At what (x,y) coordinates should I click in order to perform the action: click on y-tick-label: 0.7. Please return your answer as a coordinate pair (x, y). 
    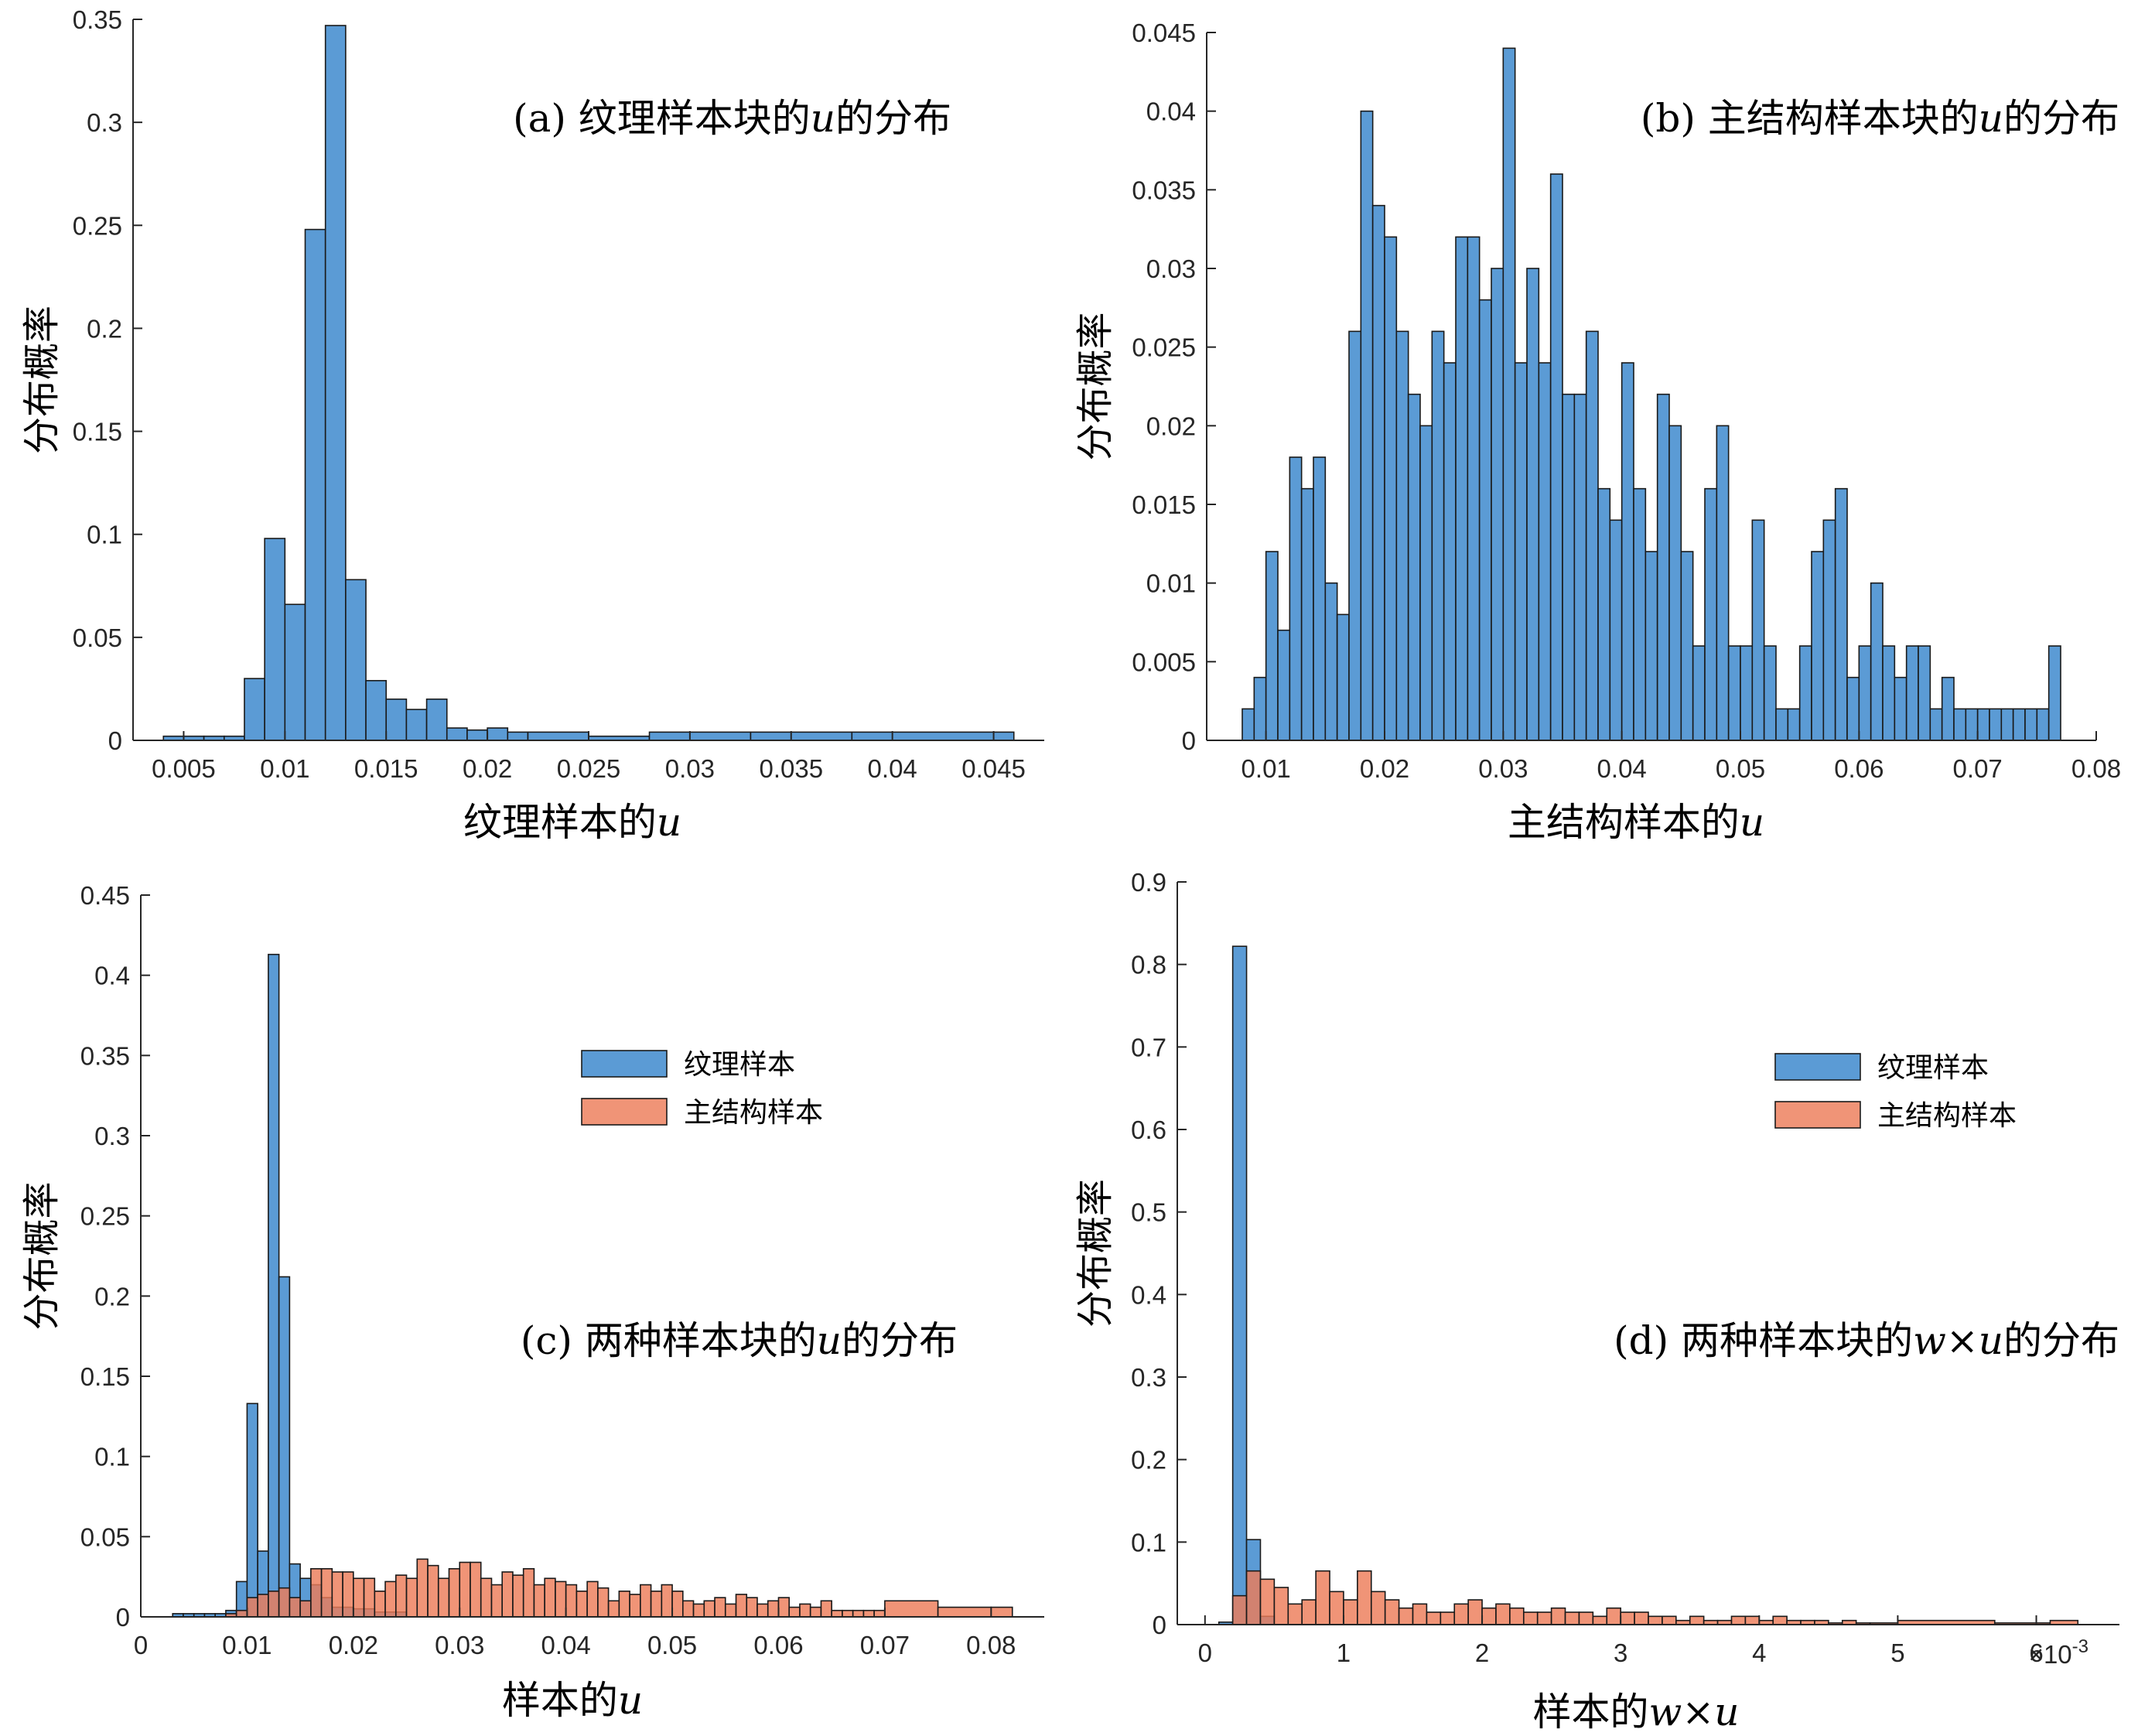
    Looking at the image, I should click on (1149, 1047).